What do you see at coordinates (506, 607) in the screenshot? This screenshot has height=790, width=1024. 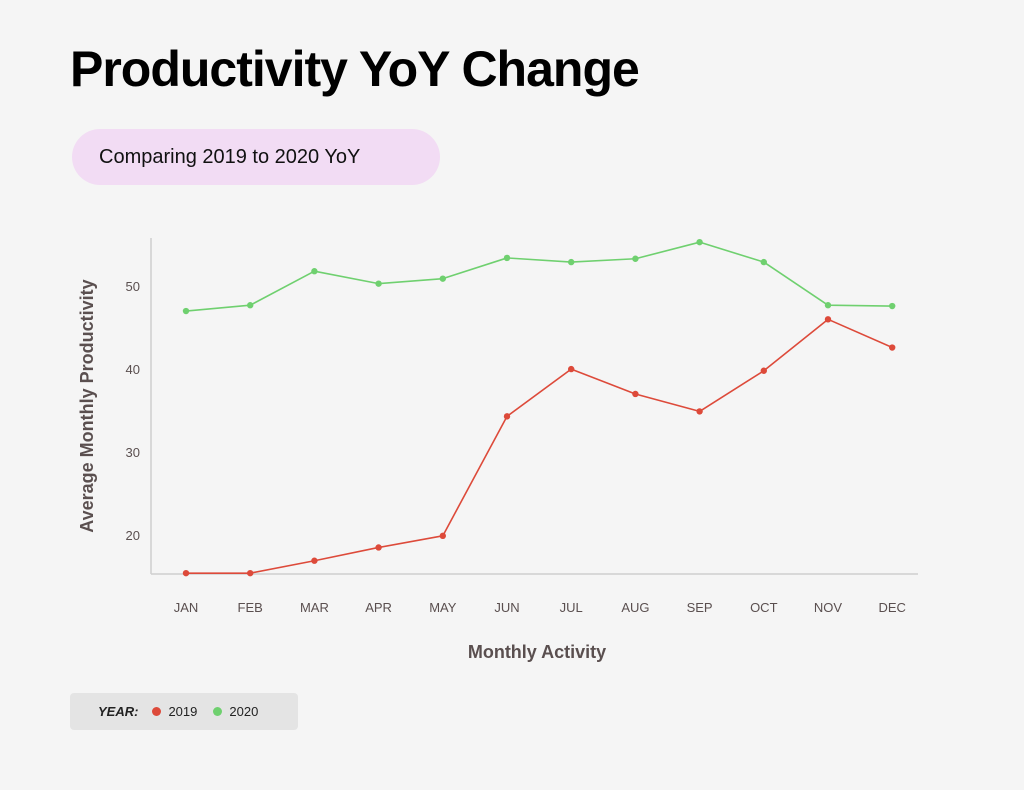 I see `x-tick-label-jun: JUN` at bounding box center [506, 607].